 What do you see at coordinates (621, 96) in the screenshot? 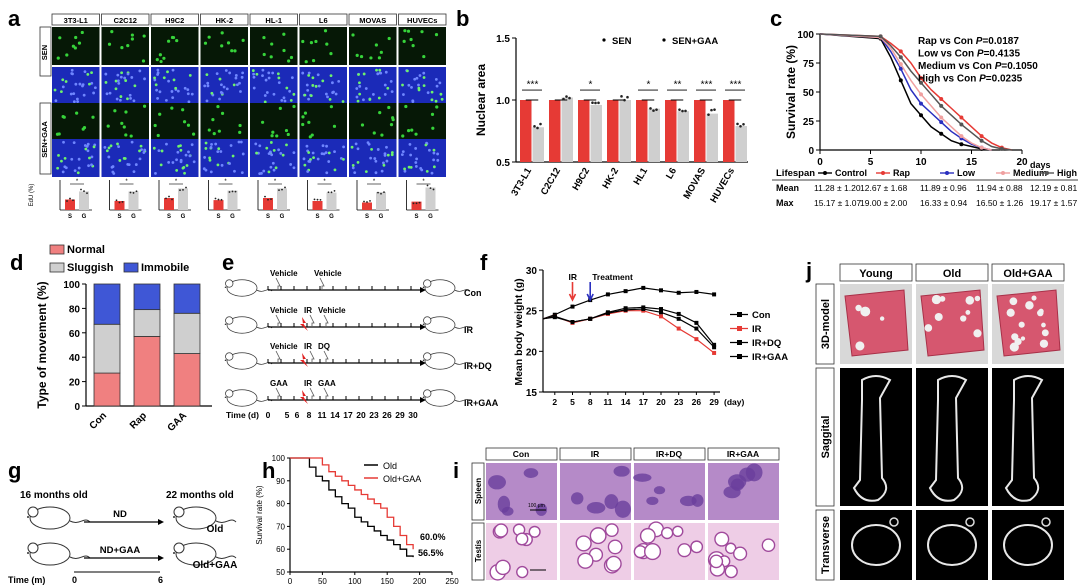
I see `bar-point` at bounding box center [621, 96].